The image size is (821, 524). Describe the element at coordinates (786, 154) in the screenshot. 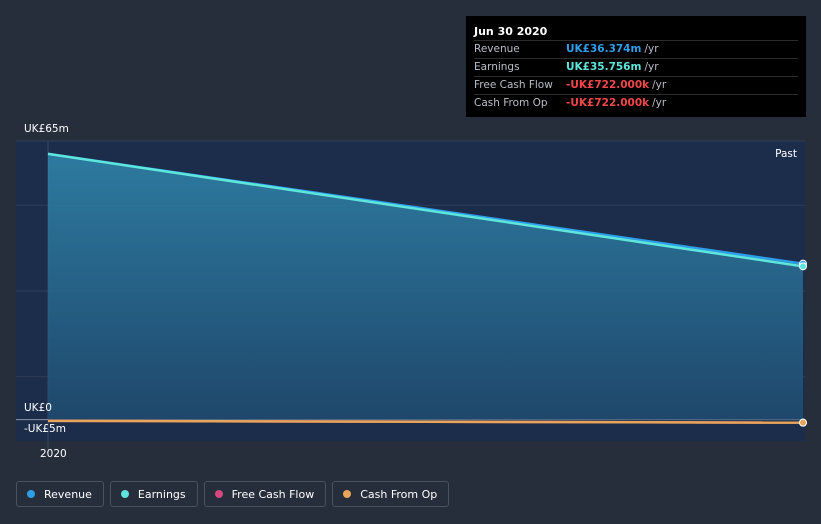

I see `past-label: Past` at that location.